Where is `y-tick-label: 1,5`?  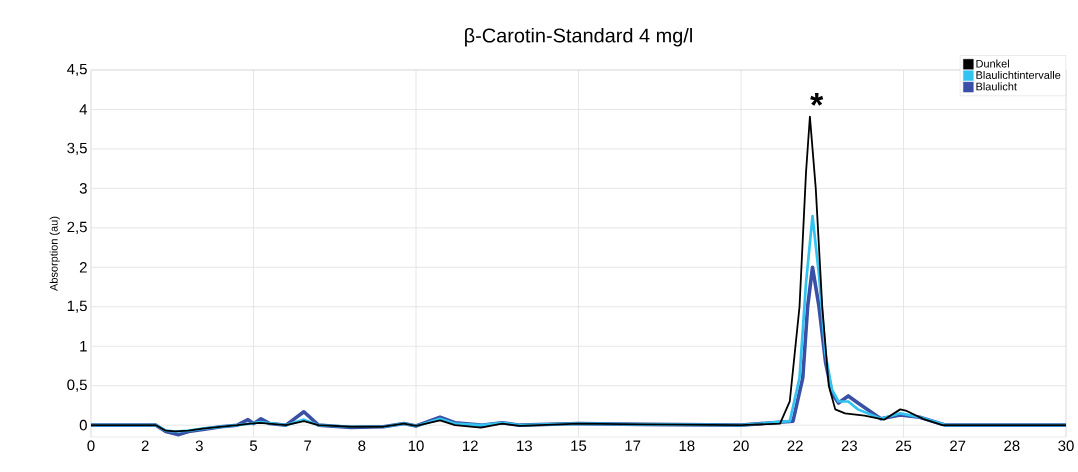
y-tick-label: 1,5 is located at coordinates (77, 306).